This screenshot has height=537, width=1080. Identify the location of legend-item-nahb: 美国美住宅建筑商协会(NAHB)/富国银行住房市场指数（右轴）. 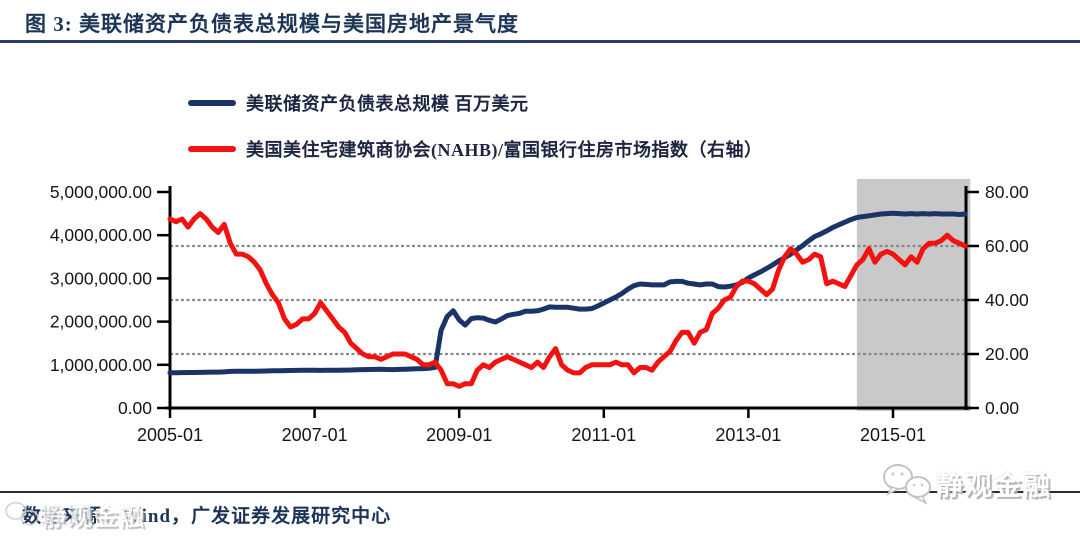
(475, 149).